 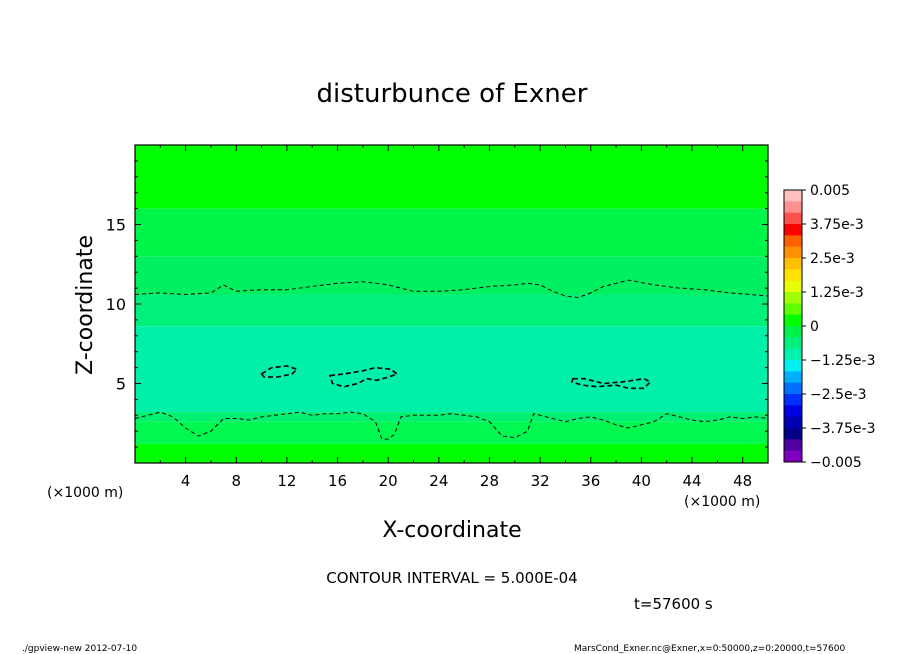 What do you see at coordinates (590, 481) in the screenshot?
I see `x-tick-label: 36` at bounding box center [590, 481].